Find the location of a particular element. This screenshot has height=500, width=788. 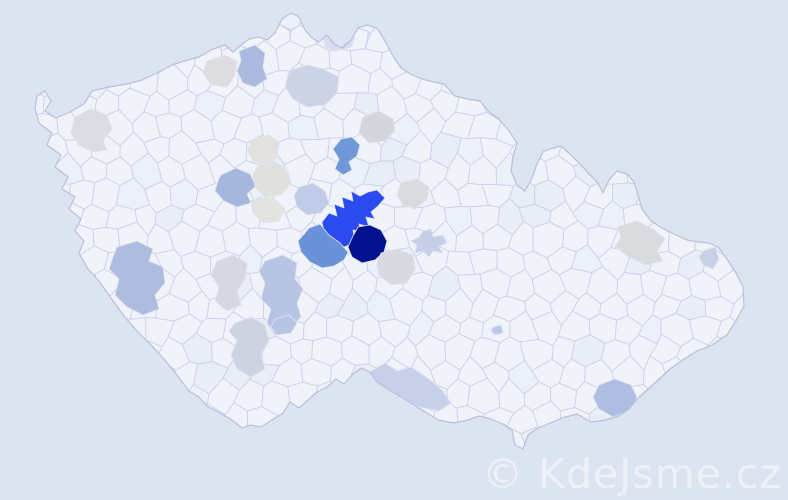

district-d27 is located at coordinates (497, 330).